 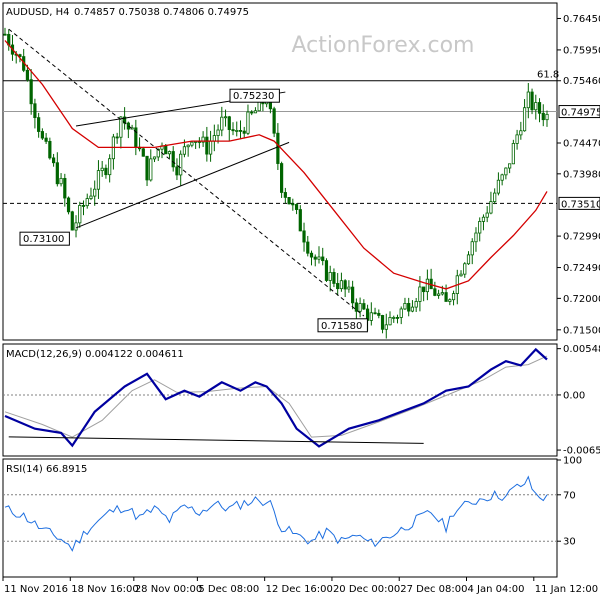 I want to click on macd-title: MACD(12,26,9) 0.004122 0.004611, so click(x=95, y=354).